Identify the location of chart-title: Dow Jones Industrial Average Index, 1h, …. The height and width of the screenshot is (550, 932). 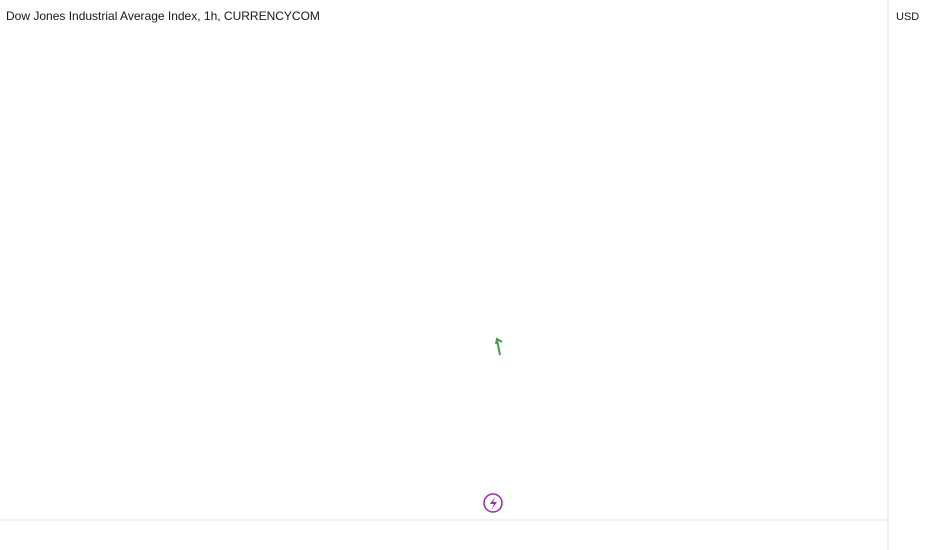
(163, 16).